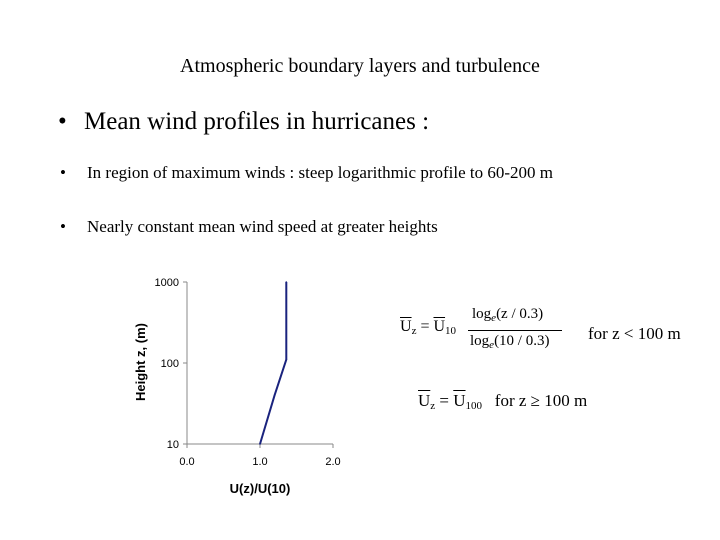  I want to click on equation-1-numerator: loge(z / 0.3), so click(507, 315).